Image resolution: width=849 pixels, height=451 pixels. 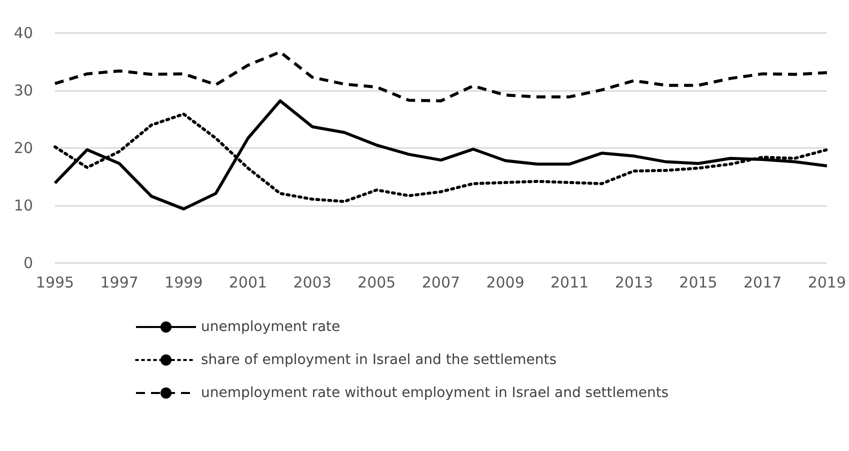 What do you see at coordinates (762, 283) in the screenshot?
I see `x-tick-label: 2017` at bounding box center [762, 283].